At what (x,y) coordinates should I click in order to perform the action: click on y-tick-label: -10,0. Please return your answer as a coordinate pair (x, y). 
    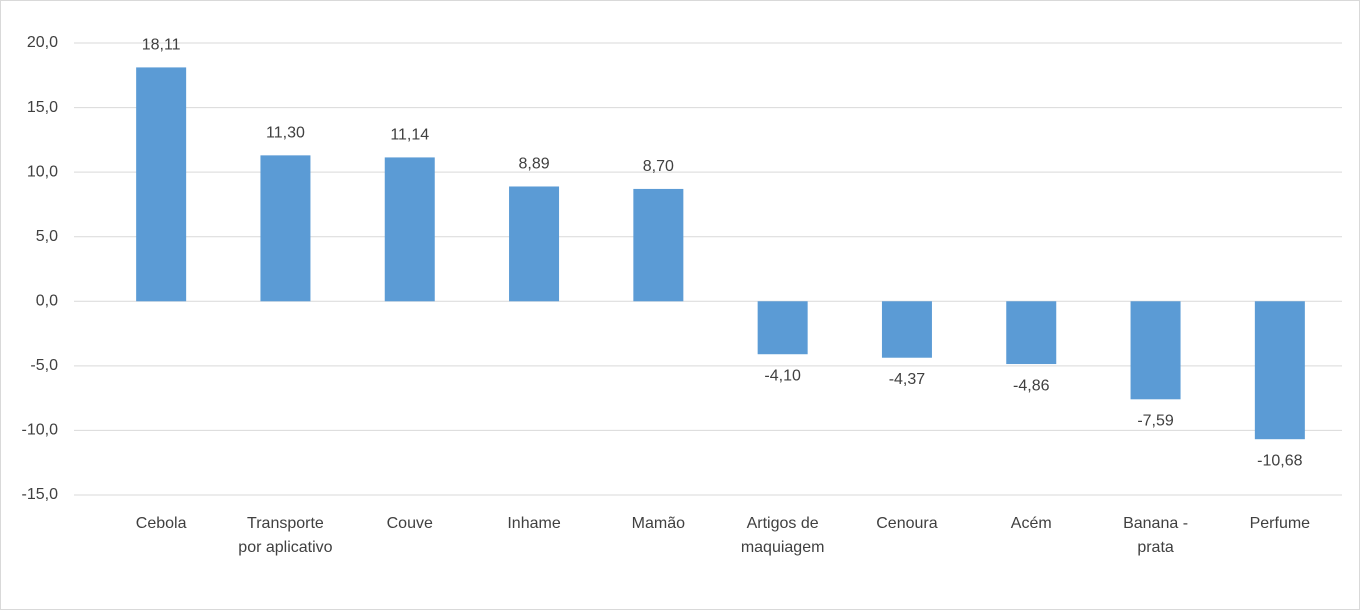
    Looking at the image, I should click on (40, 430).